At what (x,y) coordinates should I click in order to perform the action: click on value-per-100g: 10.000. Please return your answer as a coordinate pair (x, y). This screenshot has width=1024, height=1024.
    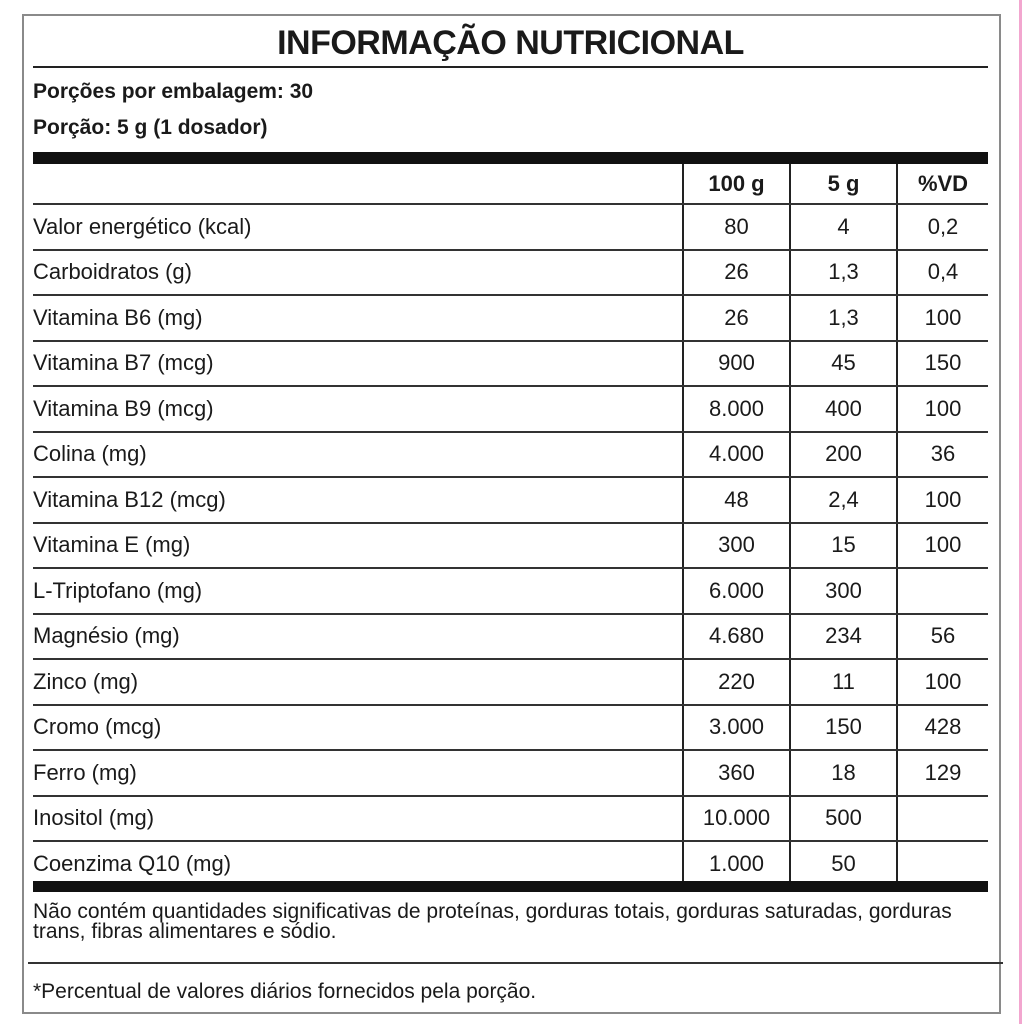
    Looking at the image, I should click on (736, 818).